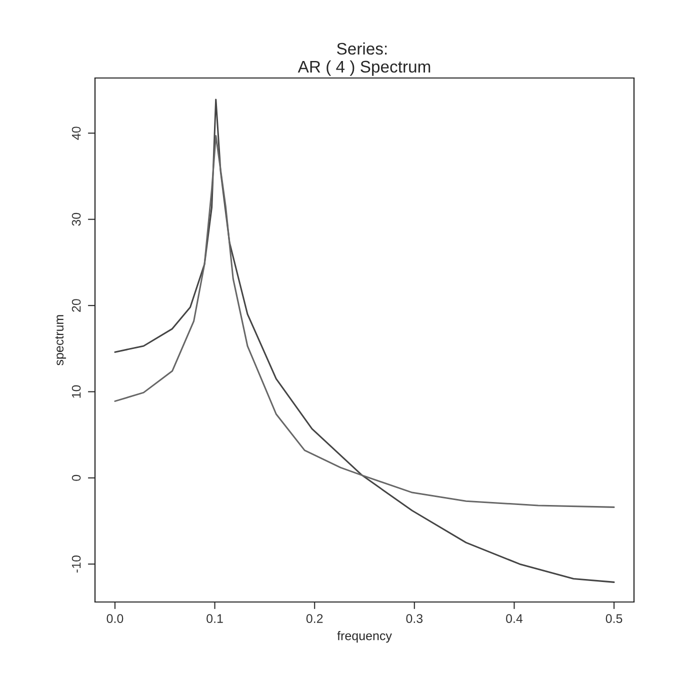 Image resolution: width=676 pixels, height=673 pixels. What do you see at coordinates (76, 305) in the screenshot?
I see `y-tick-label: 20` at bounding box center [76, 305].